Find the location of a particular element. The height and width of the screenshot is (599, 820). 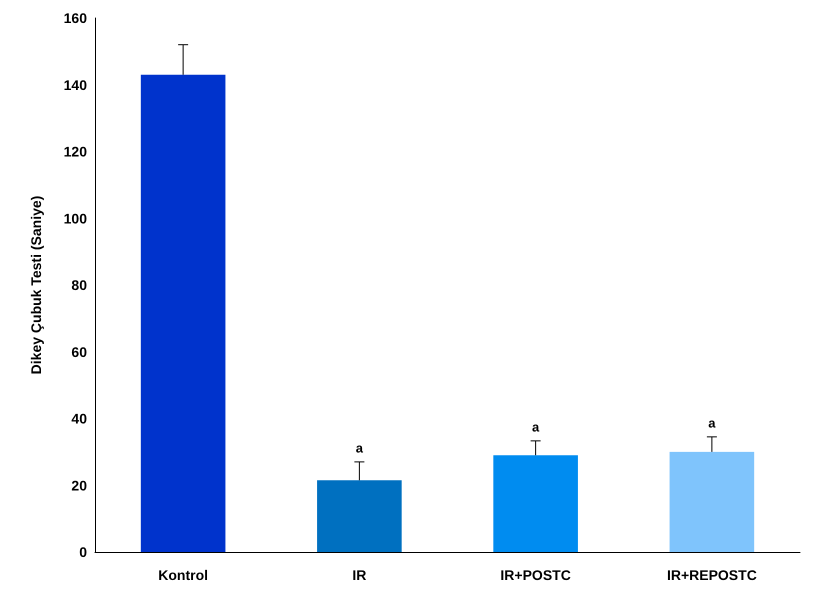

x-tick-label: IR+POSTC is located at coordinates (535, 575).